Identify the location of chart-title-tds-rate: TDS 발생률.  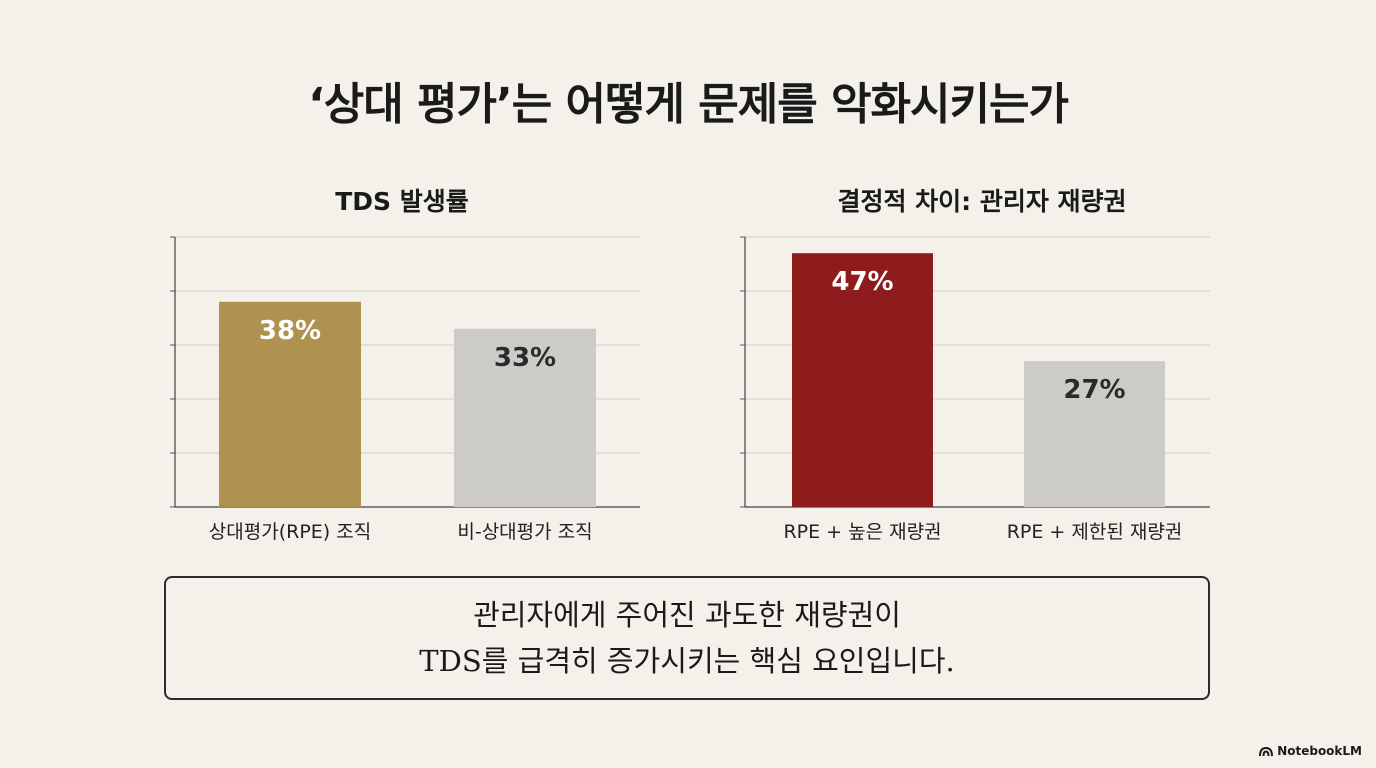
(402, 201).